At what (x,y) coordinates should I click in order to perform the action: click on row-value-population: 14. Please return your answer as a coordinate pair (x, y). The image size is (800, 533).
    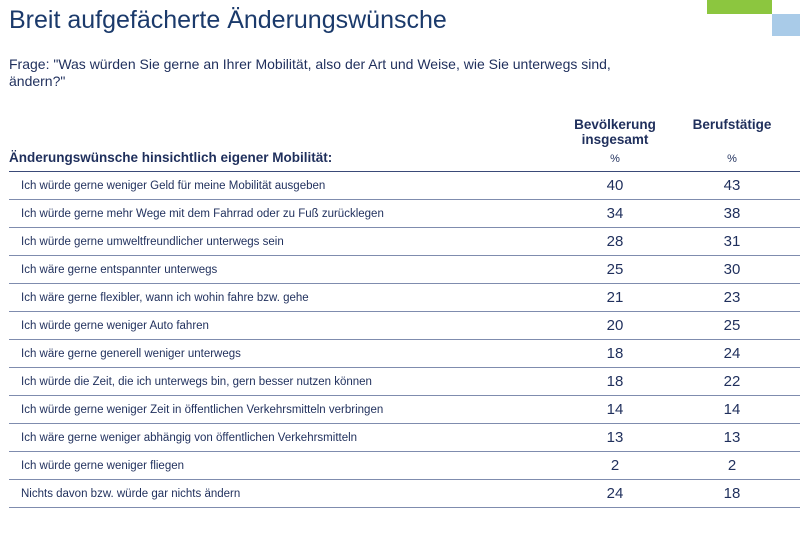
    Looking at the image, I should click on (615, 409).